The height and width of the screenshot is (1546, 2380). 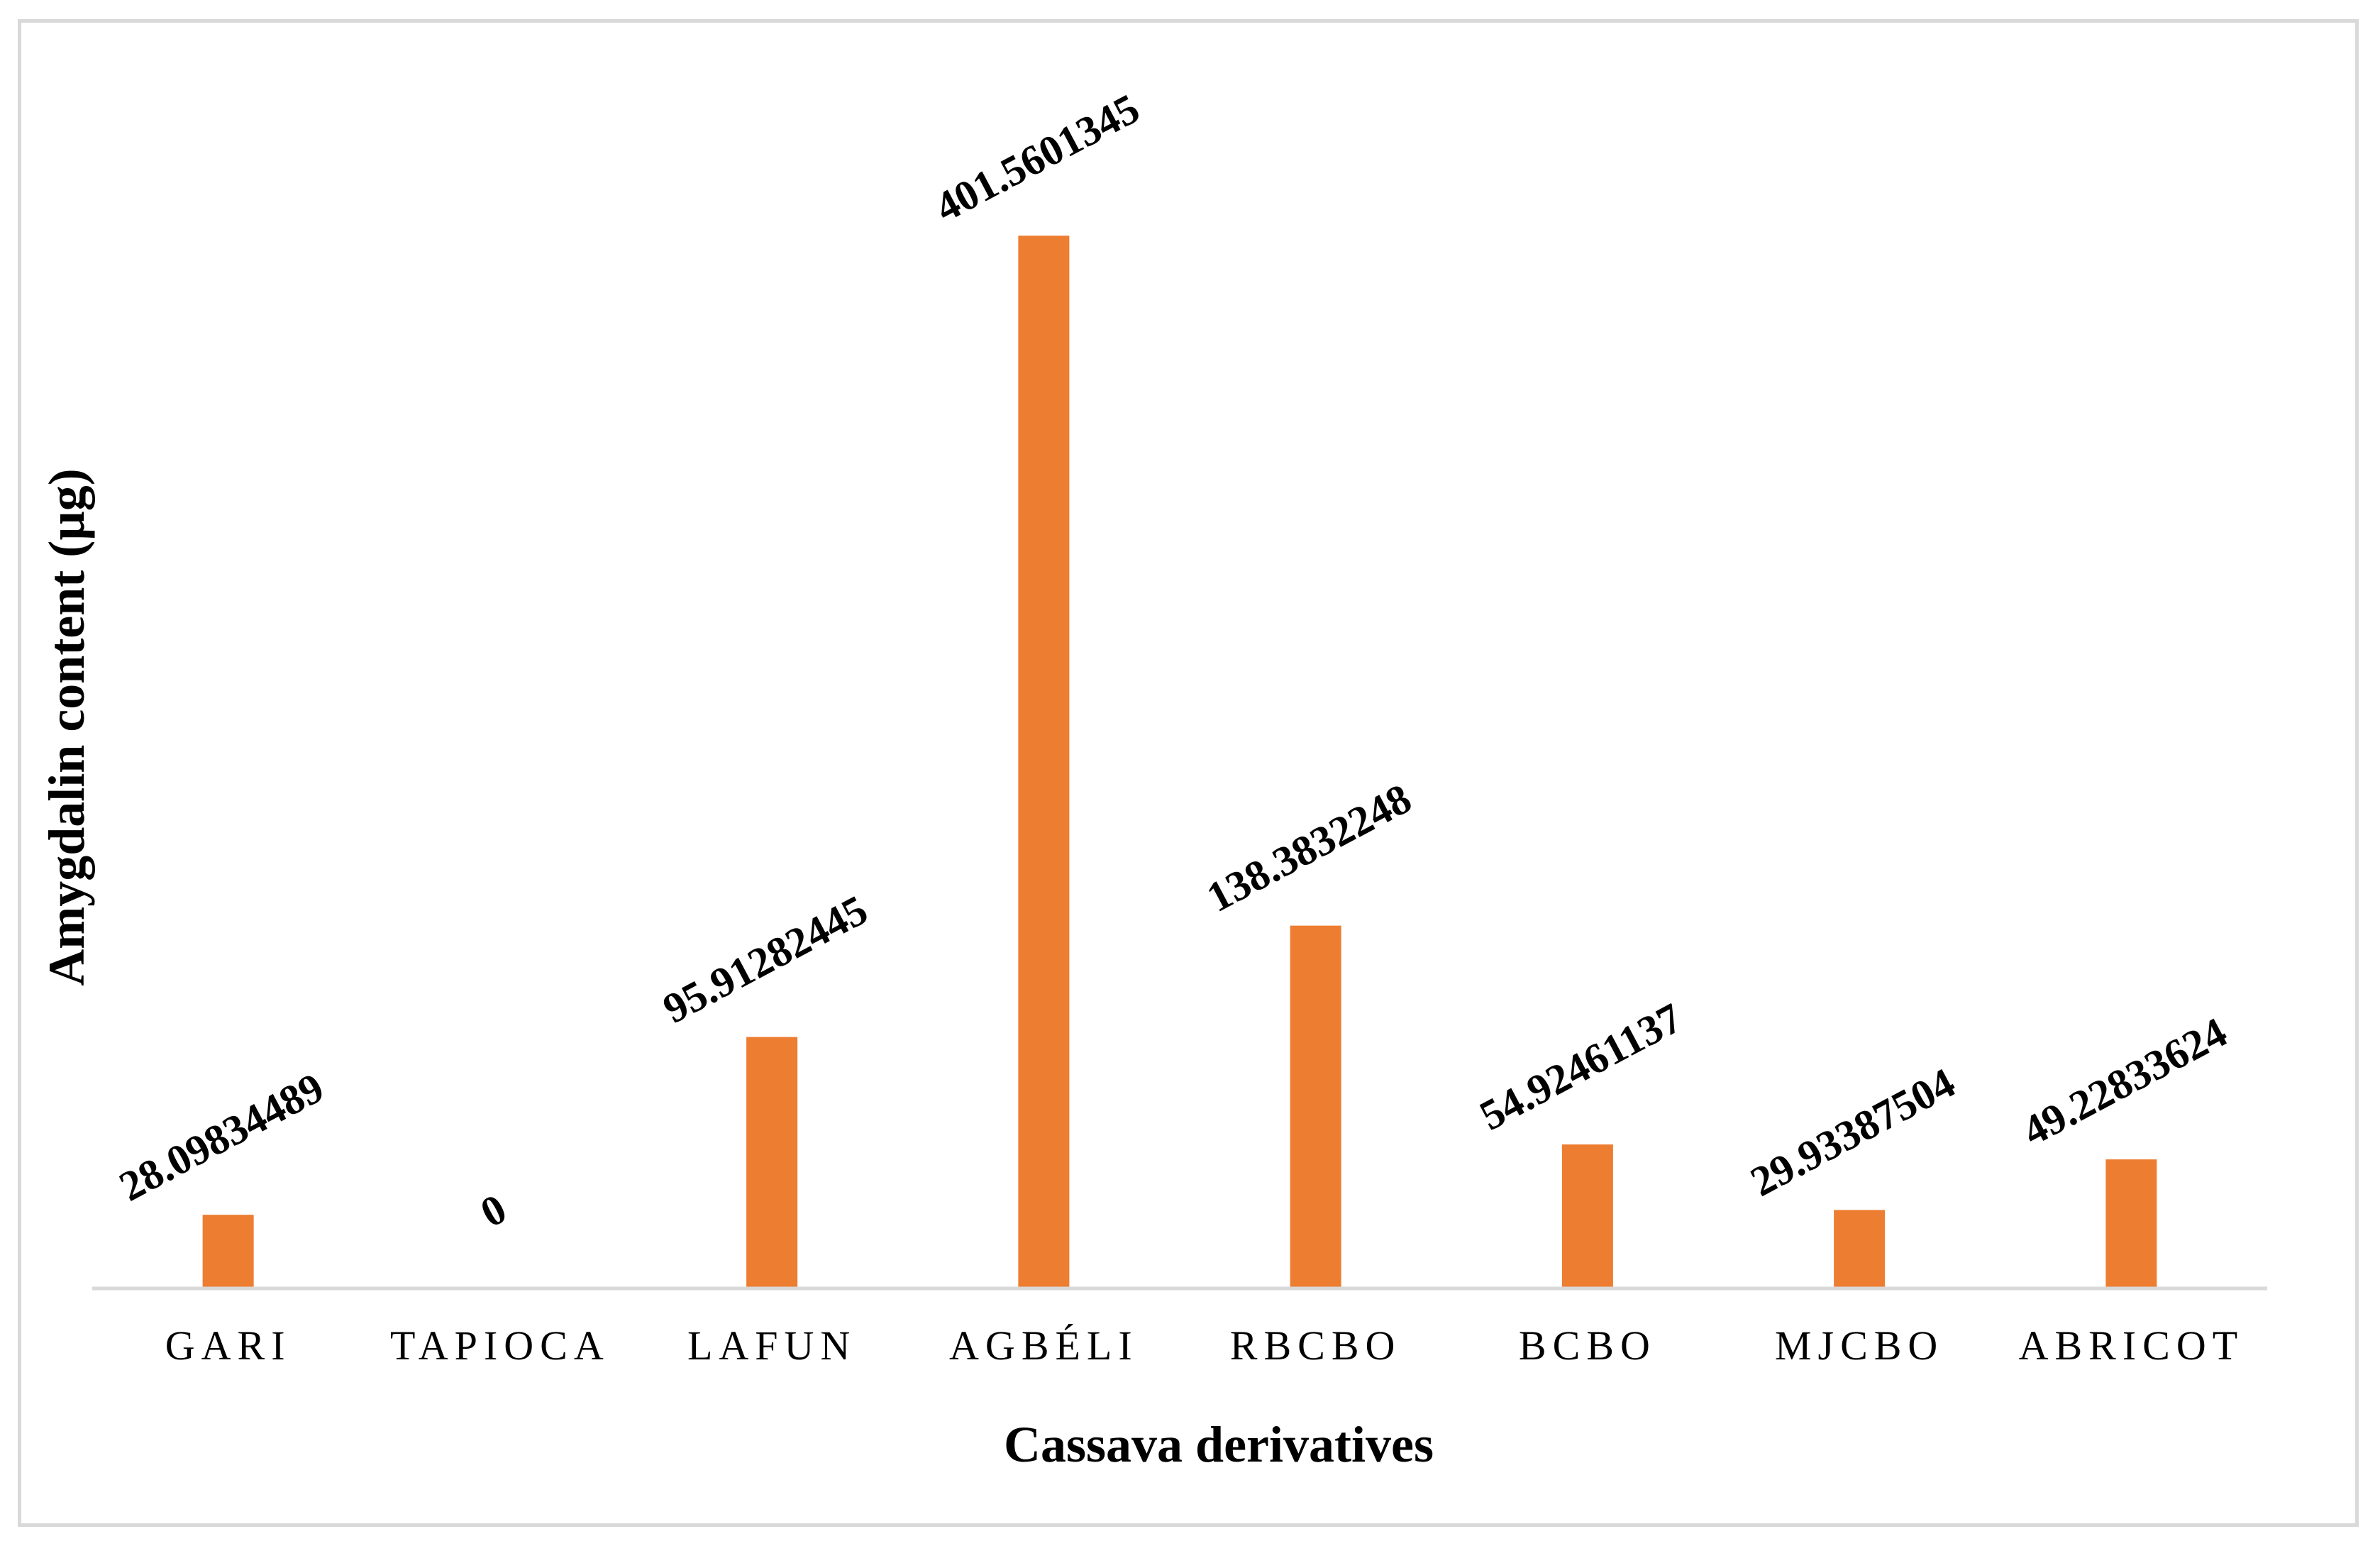 I want to click on x-tick-label: BCBO, so click(x=1588, y=1346).